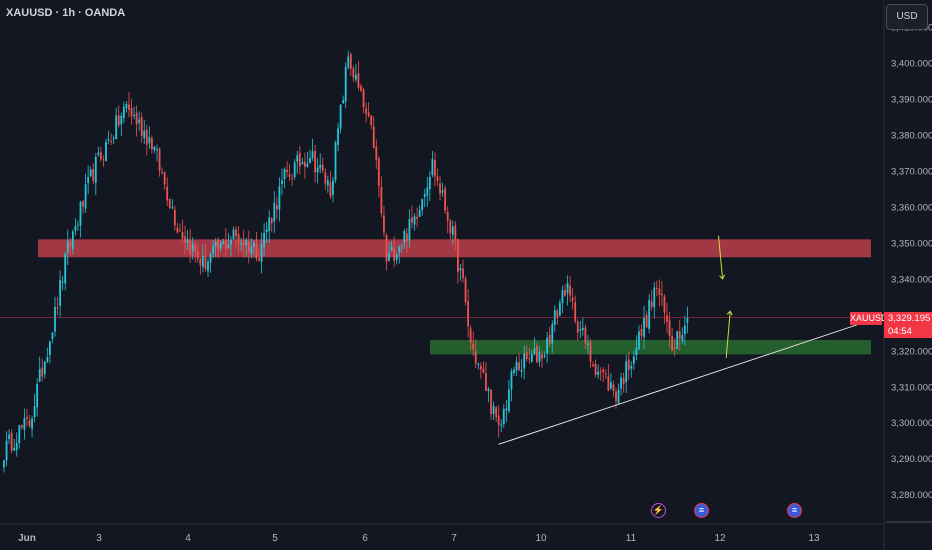 The height and width of the screenshot is (550, 932). Describe the element at coordinates (631, 538) in the screenshot. I see `x-tick-label: 11` at that location.